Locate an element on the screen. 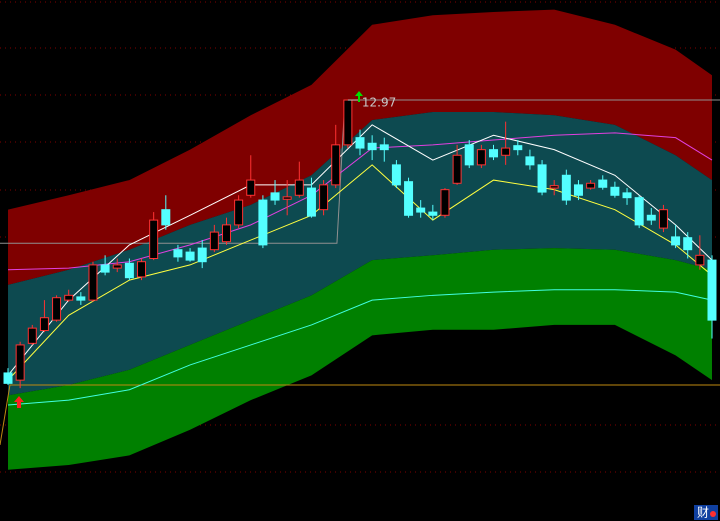  reference-line is located at coordinates (360, 415).